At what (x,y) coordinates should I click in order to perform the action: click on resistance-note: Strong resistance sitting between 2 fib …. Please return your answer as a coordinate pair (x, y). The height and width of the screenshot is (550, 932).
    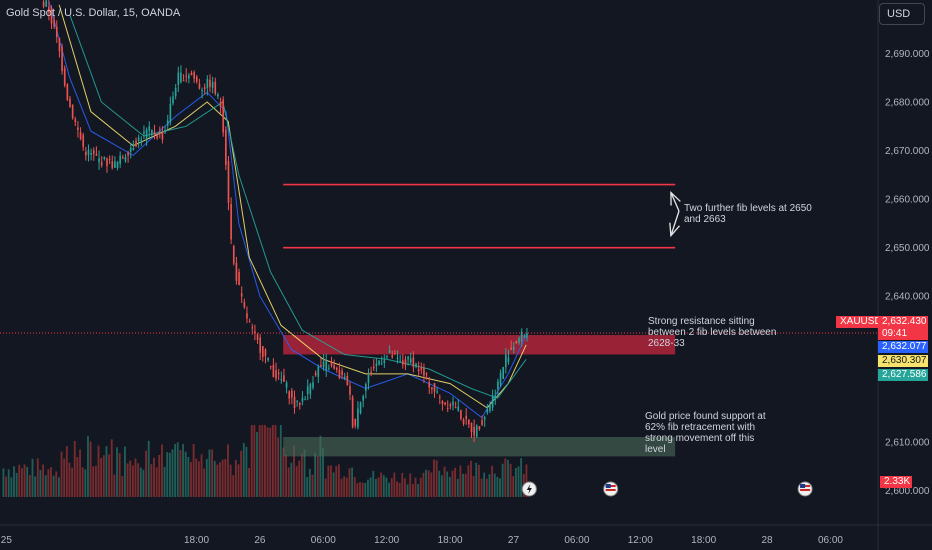
    Looking at the image, I should click on (712, 332).